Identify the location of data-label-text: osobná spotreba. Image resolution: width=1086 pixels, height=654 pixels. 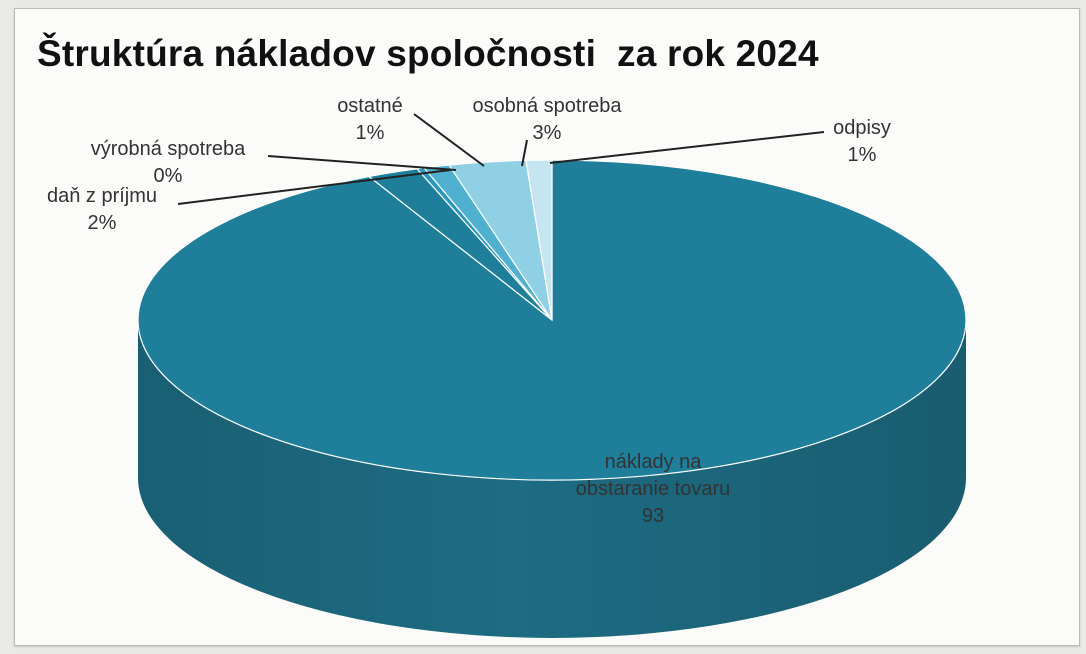
(547, 106).